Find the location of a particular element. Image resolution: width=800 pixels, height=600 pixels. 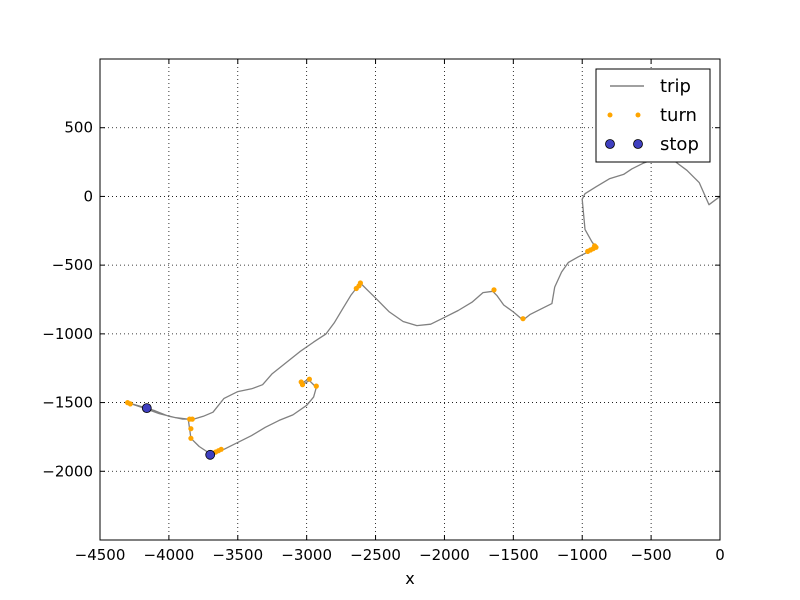

x-tick-label: −2500 is located at coordinates (375, 555).